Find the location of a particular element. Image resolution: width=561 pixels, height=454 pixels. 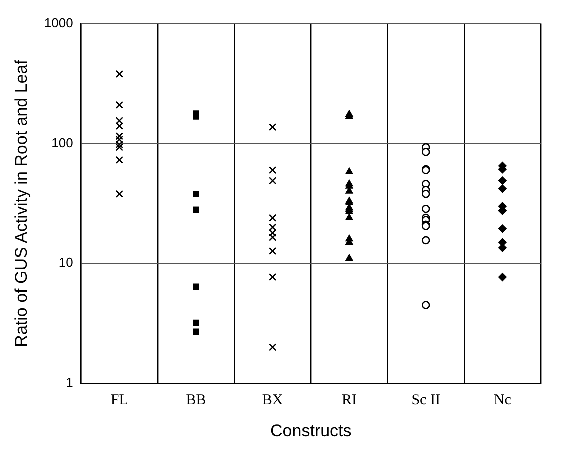

x-tick-label: Nc is located at coordinates (503, 400).